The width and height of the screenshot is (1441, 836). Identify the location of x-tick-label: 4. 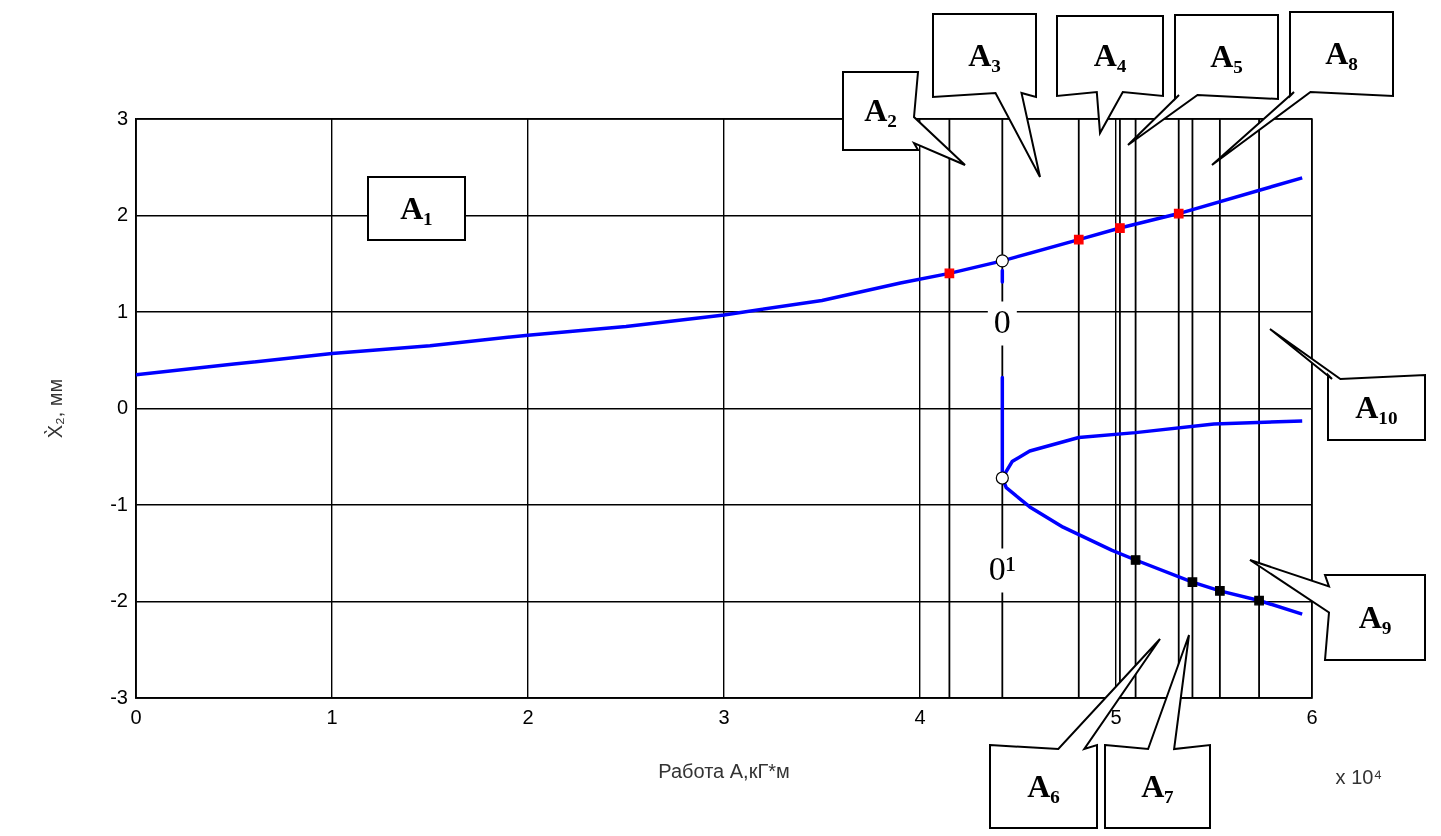
(920, 716).